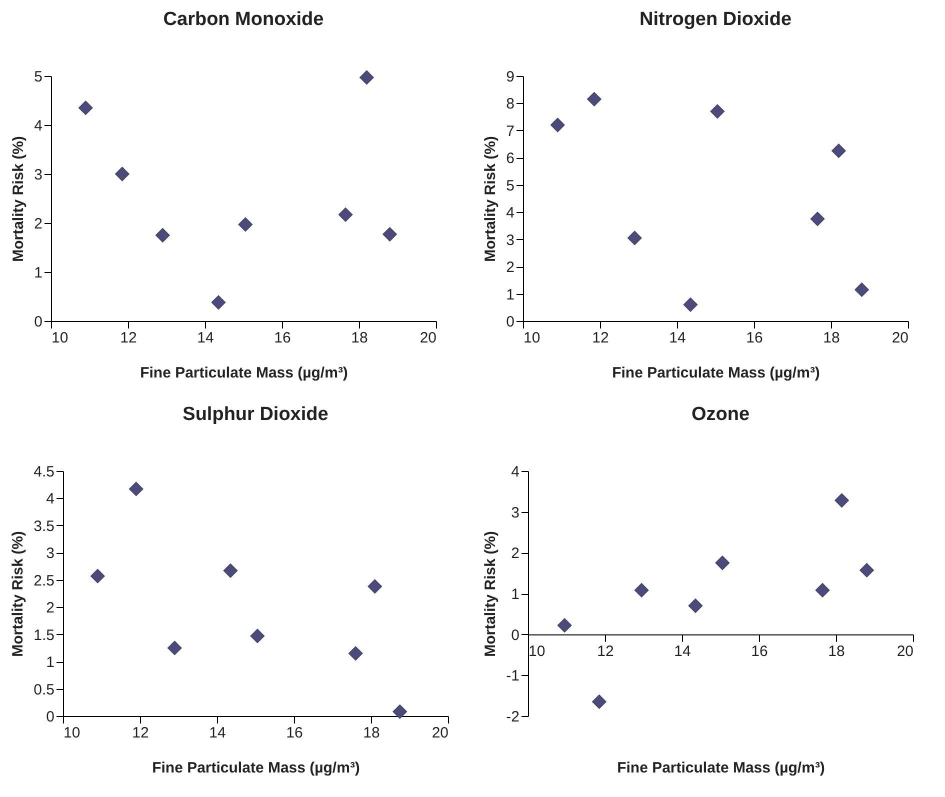  Describe the element at coordinates (720, 414) in the screenshot. I see `chart-title: Ozone` at that location.